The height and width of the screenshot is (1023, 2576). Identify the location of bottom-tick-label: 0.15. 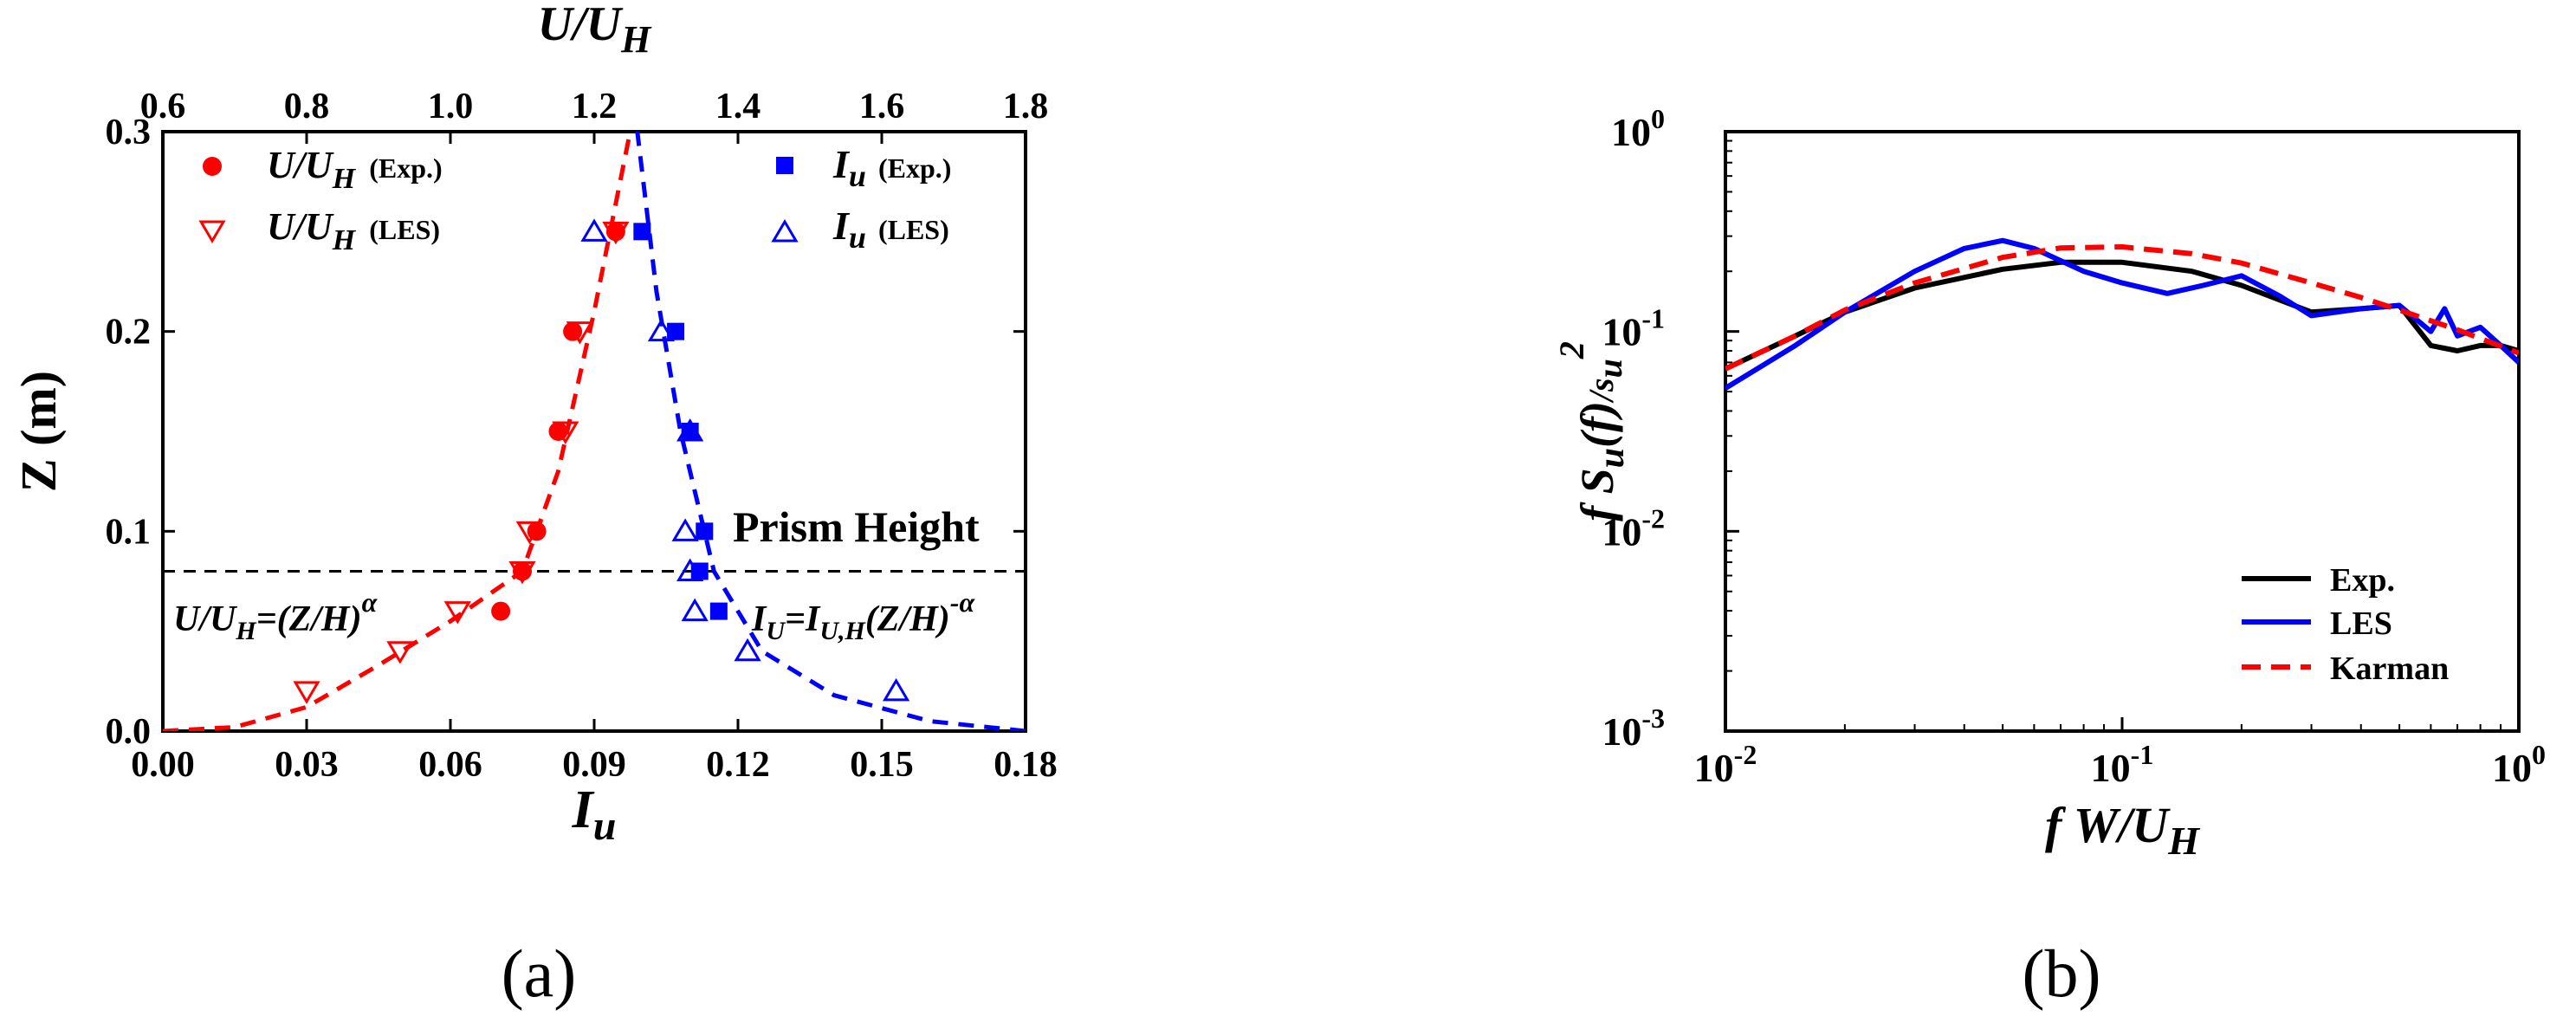
(882, 765).